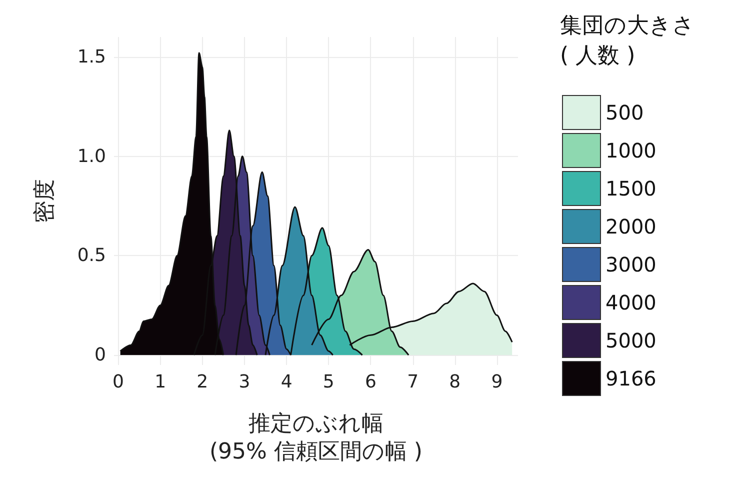  What do you see at coordinates (244, 382) in the screenshot?
I see `x-tick-label: 3` at bounding box center [244, 382].